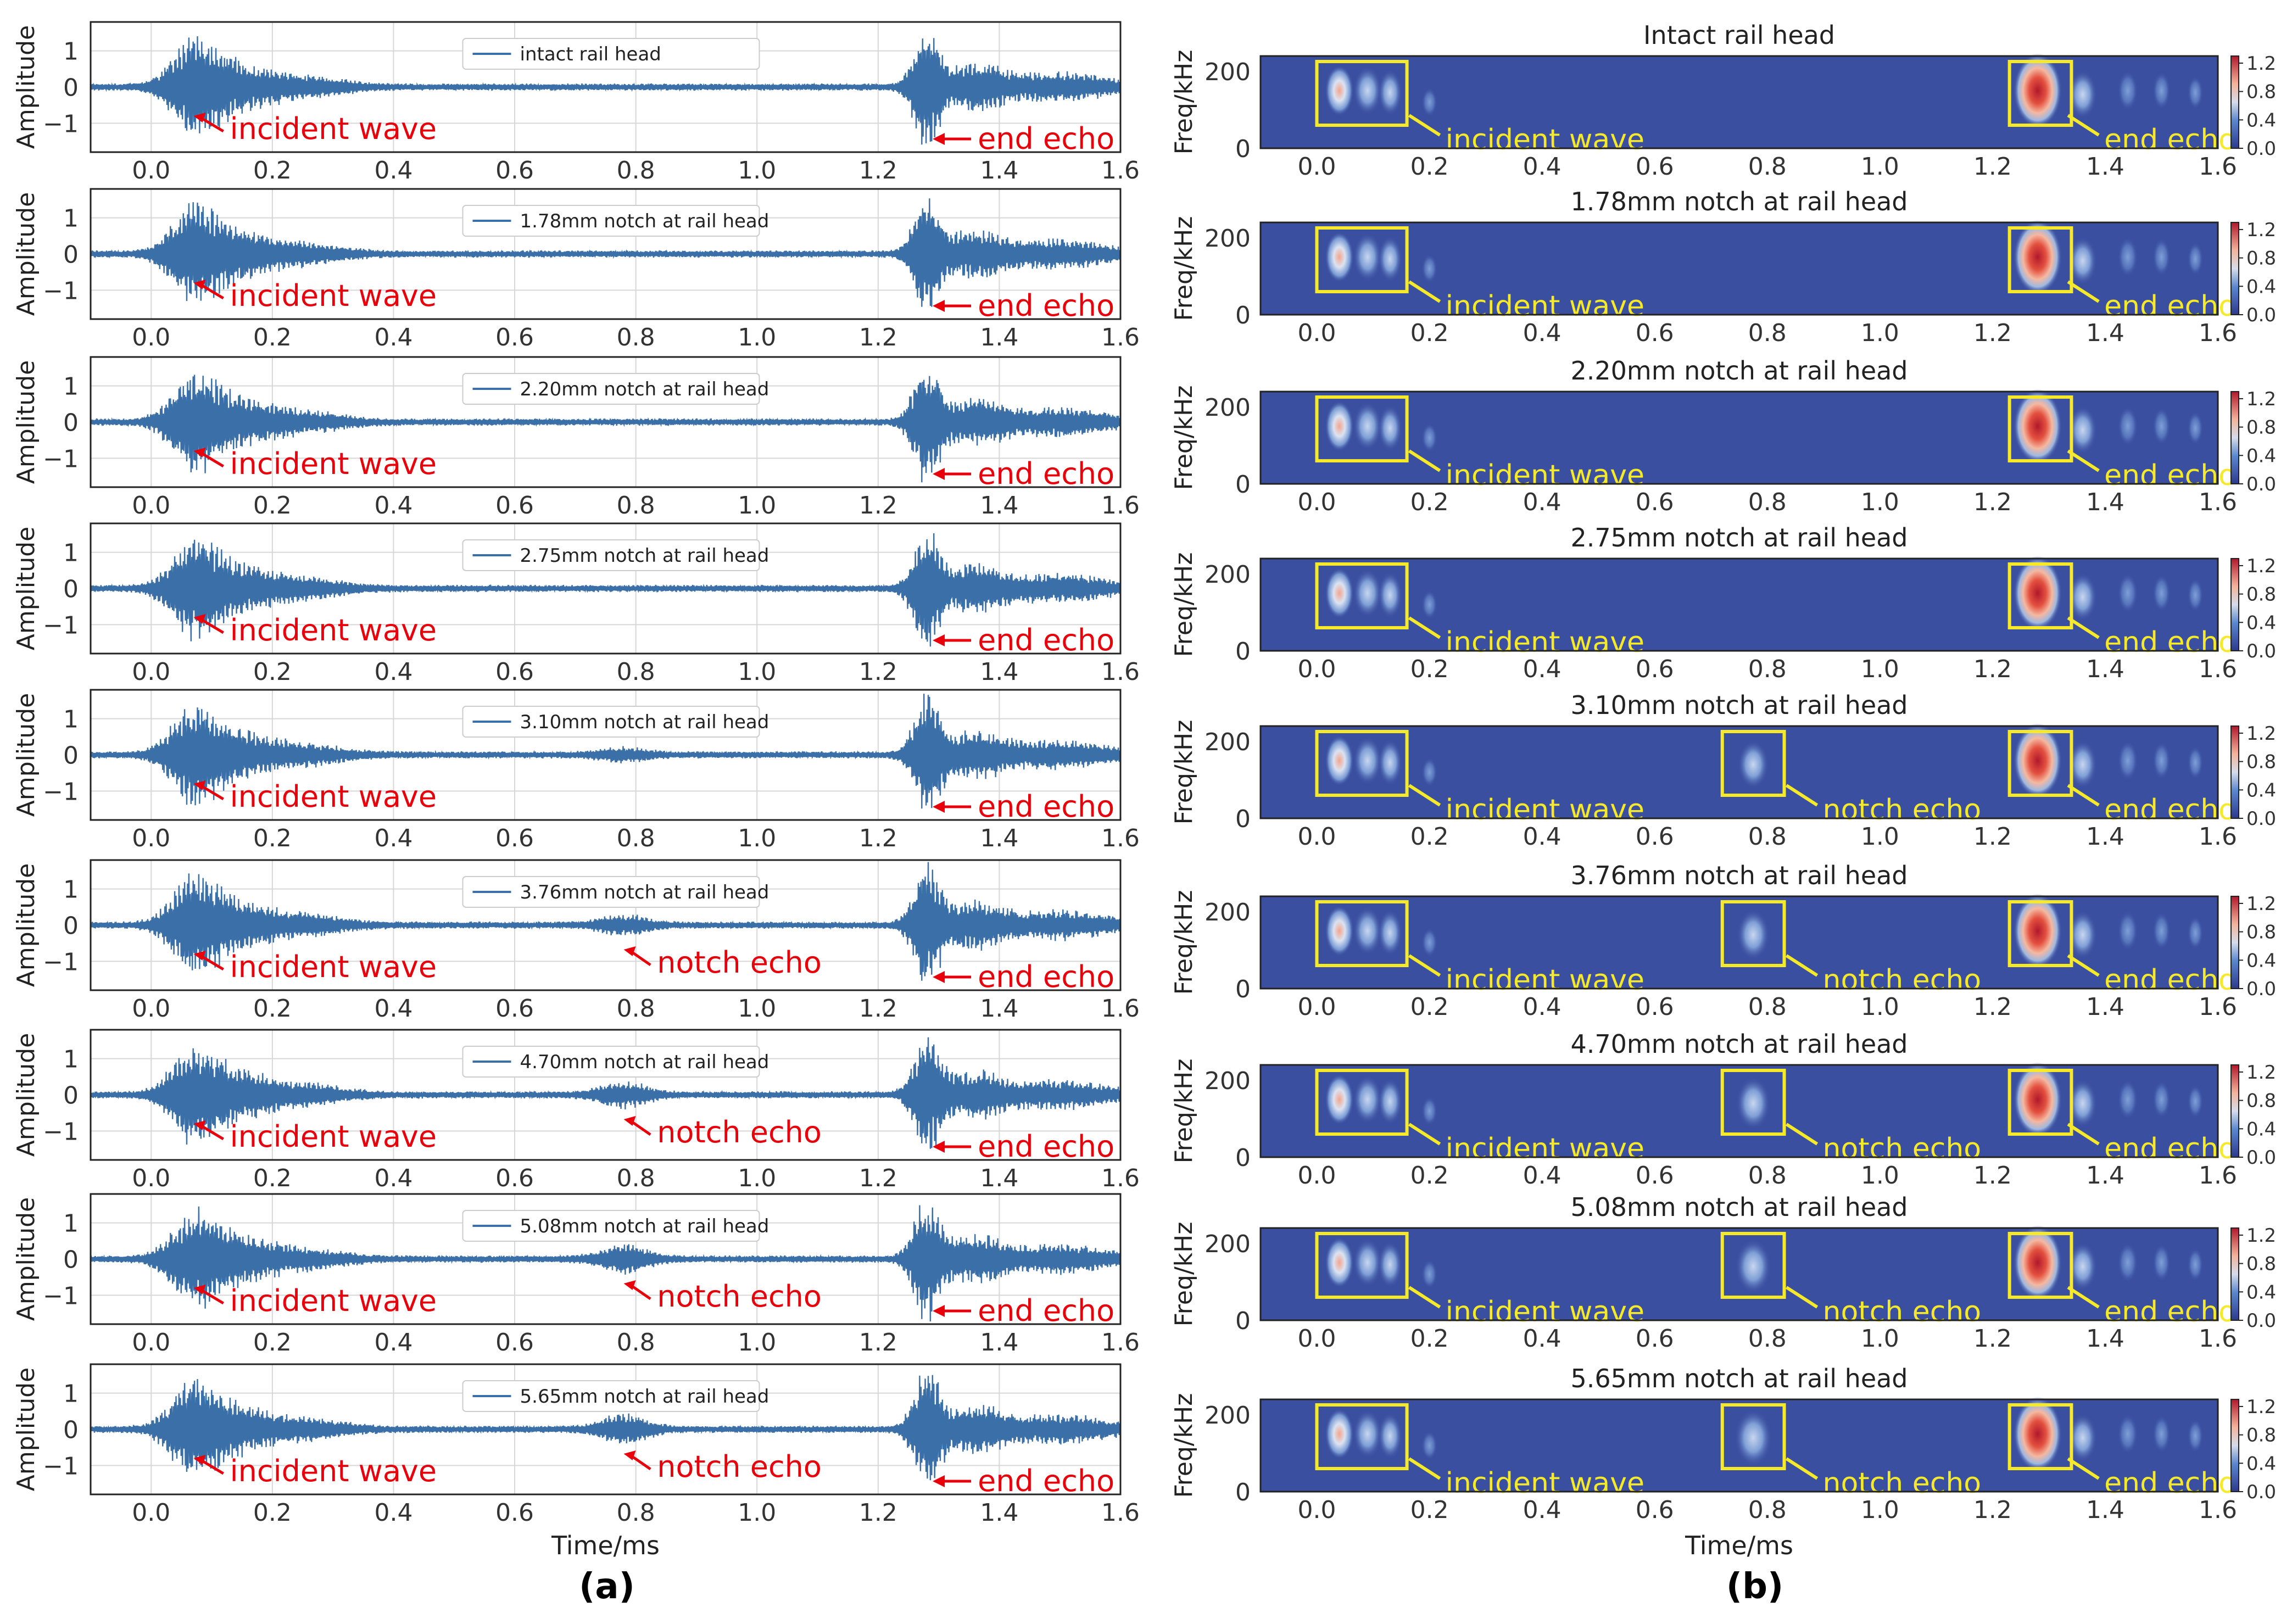  I want to click on spectrogram-title: 5.65mm notch at rail head, so click(1739, 1378).